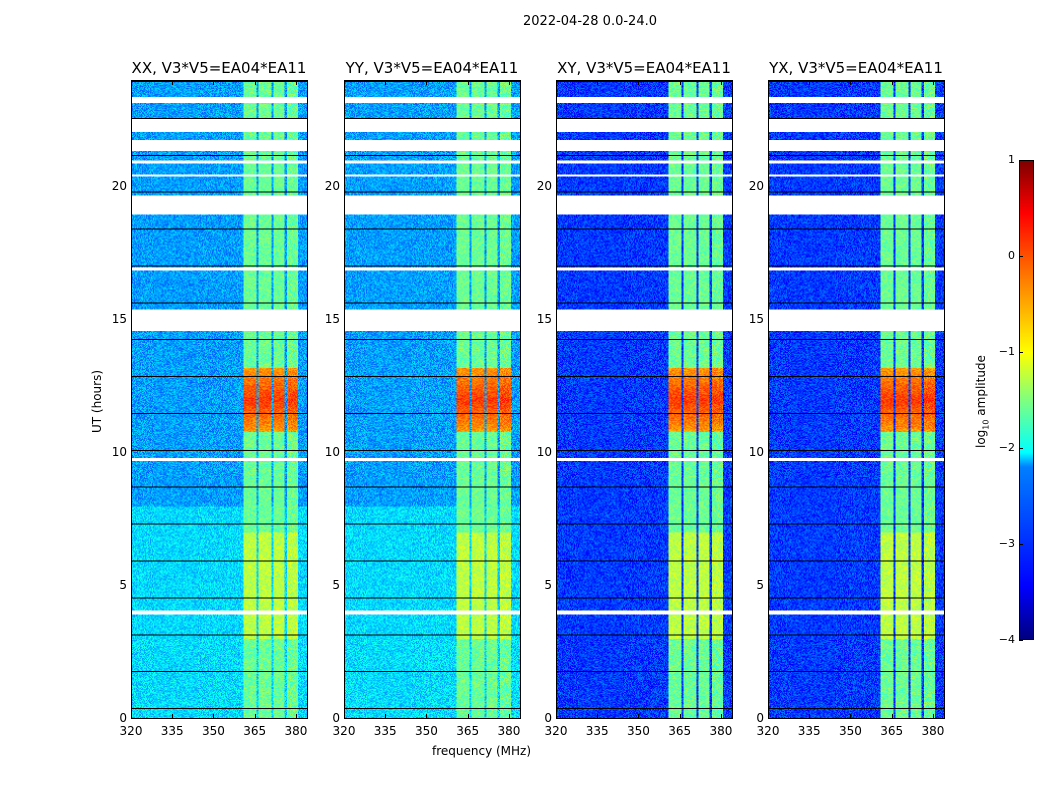 The width and height of the screenshot is (1050, 800). Describe the element at coordinates (1006, 447) in the screenshot. I see `colorbar-tick-label: −2` at that location.